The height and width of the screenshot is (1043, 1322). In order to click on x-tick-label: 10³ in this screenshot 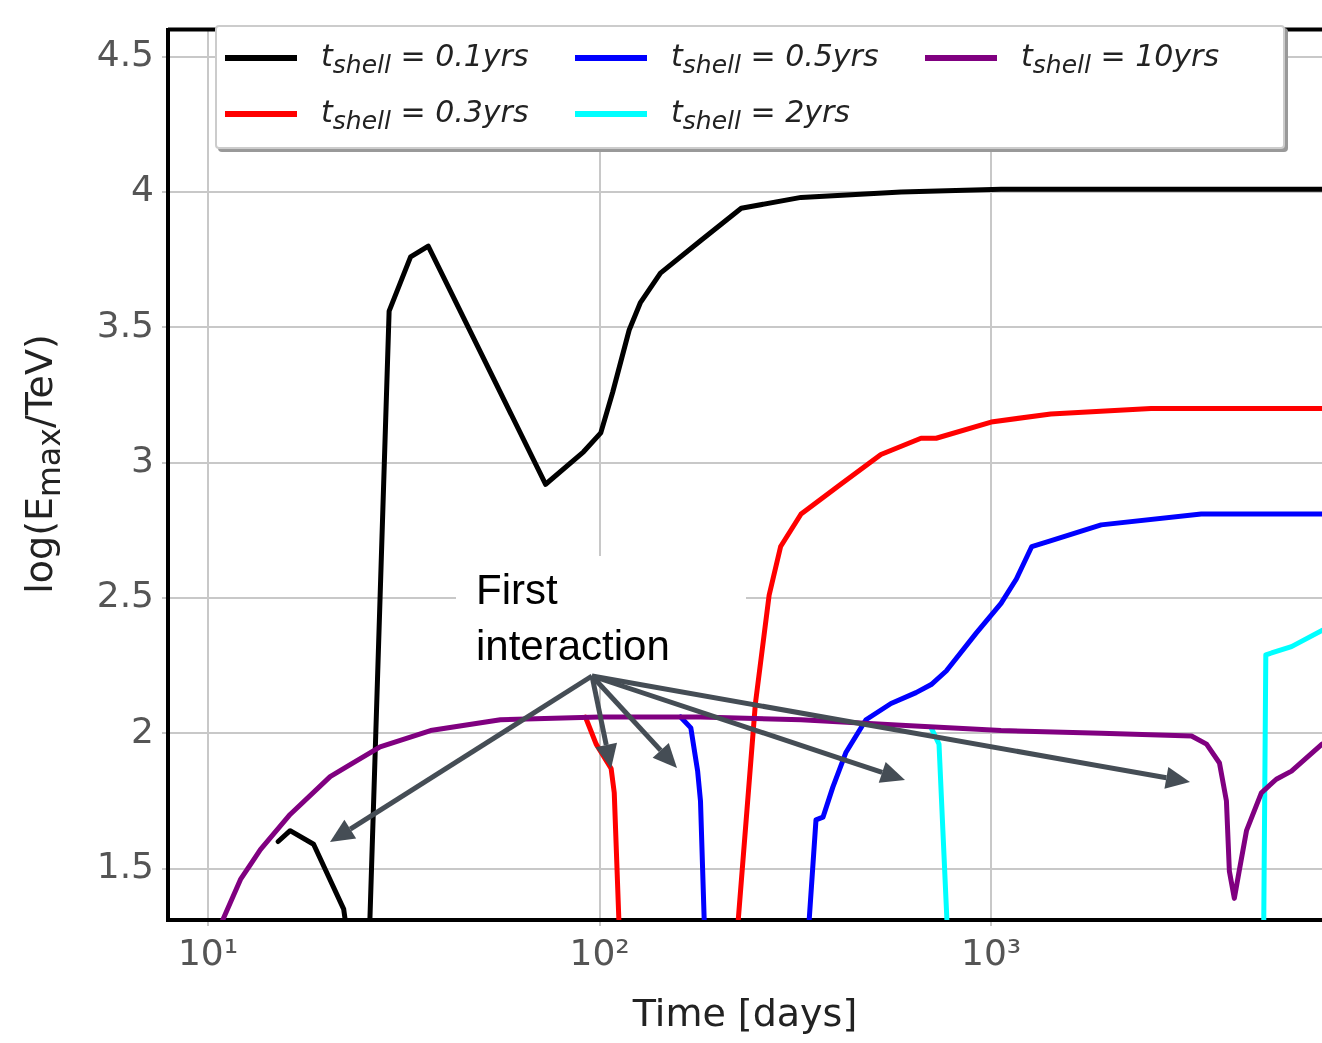, I will do `click(991, 952)`.